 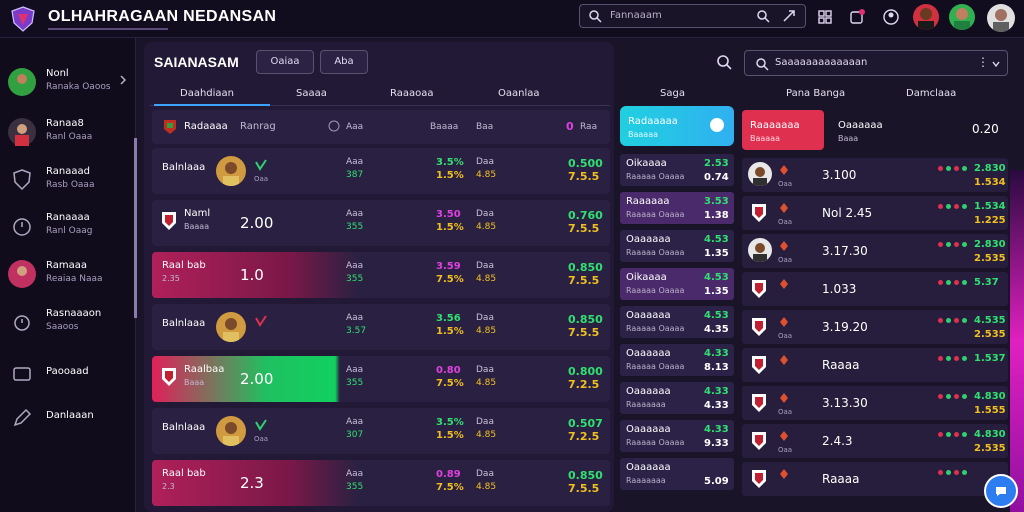 I want to click on tab: Saaaa, so click(x=311, y=93).